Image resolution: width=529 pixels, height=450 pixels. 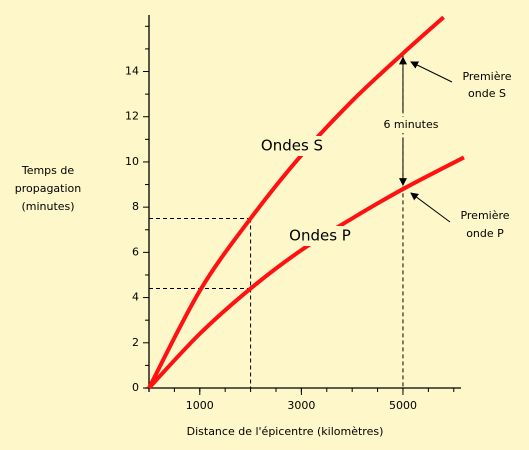 I want to click on y-axis-label: Temps de propagation (minutes), so click(x=48, y=188).